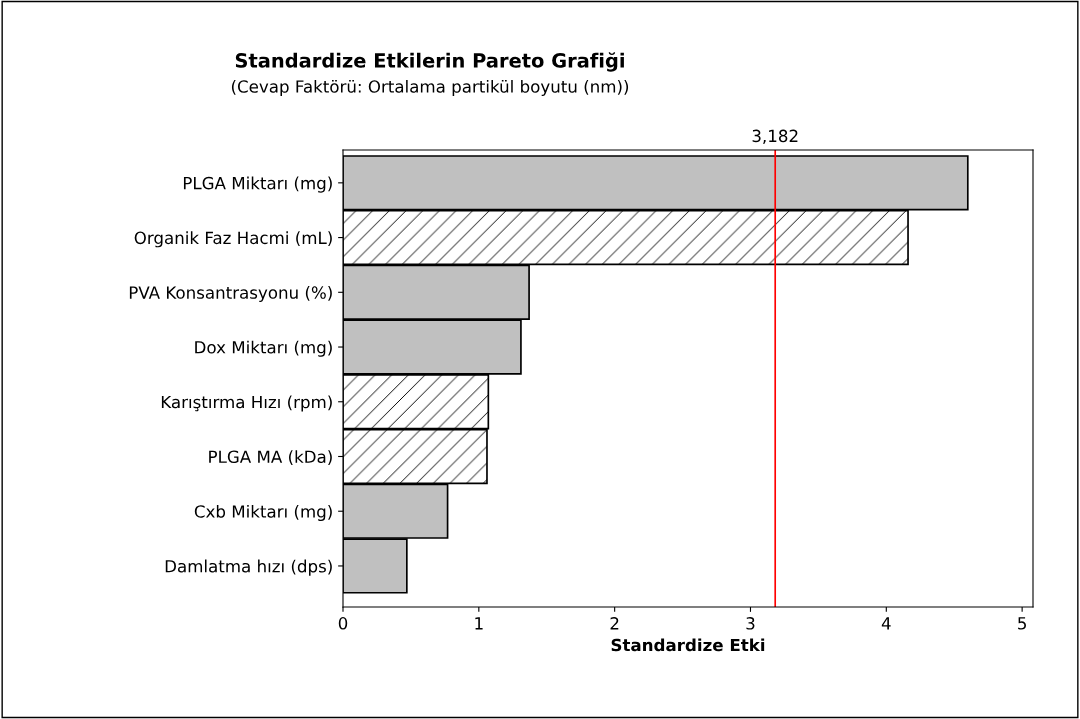 The width and height of the screenshot is (1080, 719). What do you see at coordinates (270, 458) in the screenshot?
I see `y-tick-label: PLGA MA (kDa)` at bounding box center [270, 458].